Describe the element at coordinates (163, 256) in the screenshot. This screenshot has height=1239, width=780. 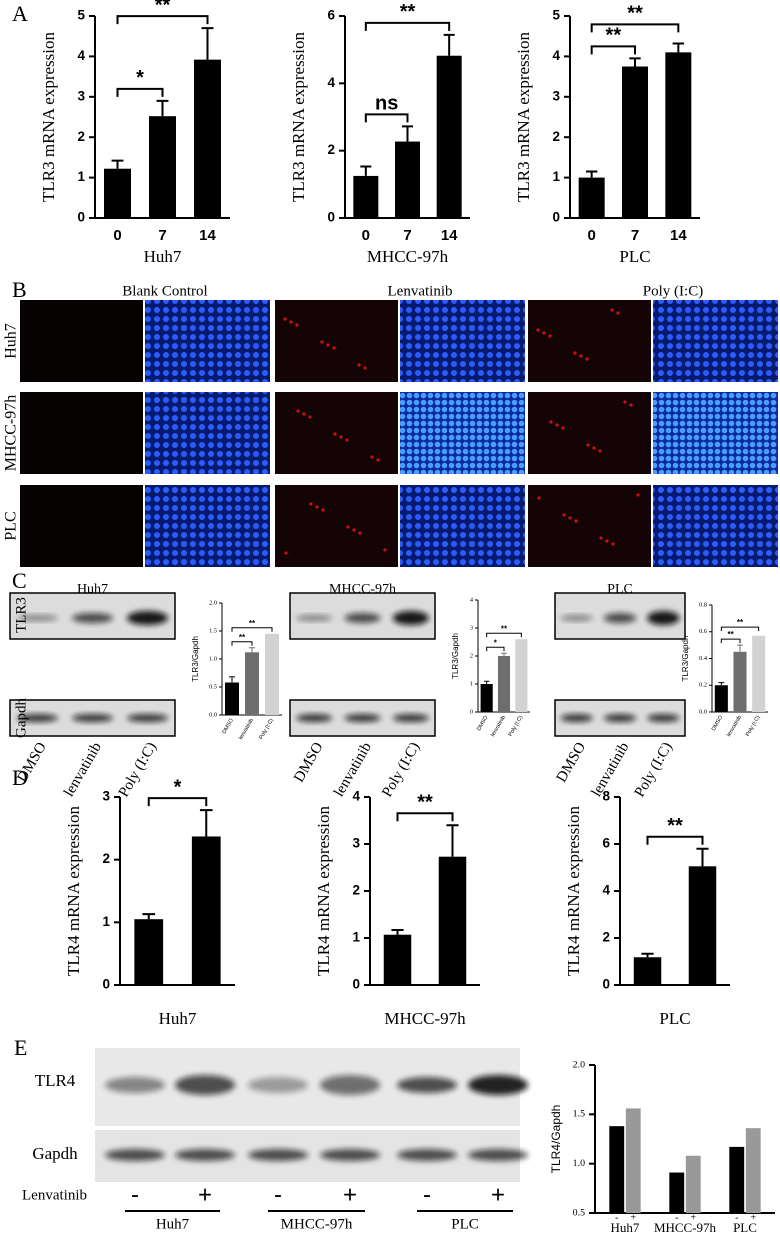
I see `x-axis-label: Huh7` at that location.